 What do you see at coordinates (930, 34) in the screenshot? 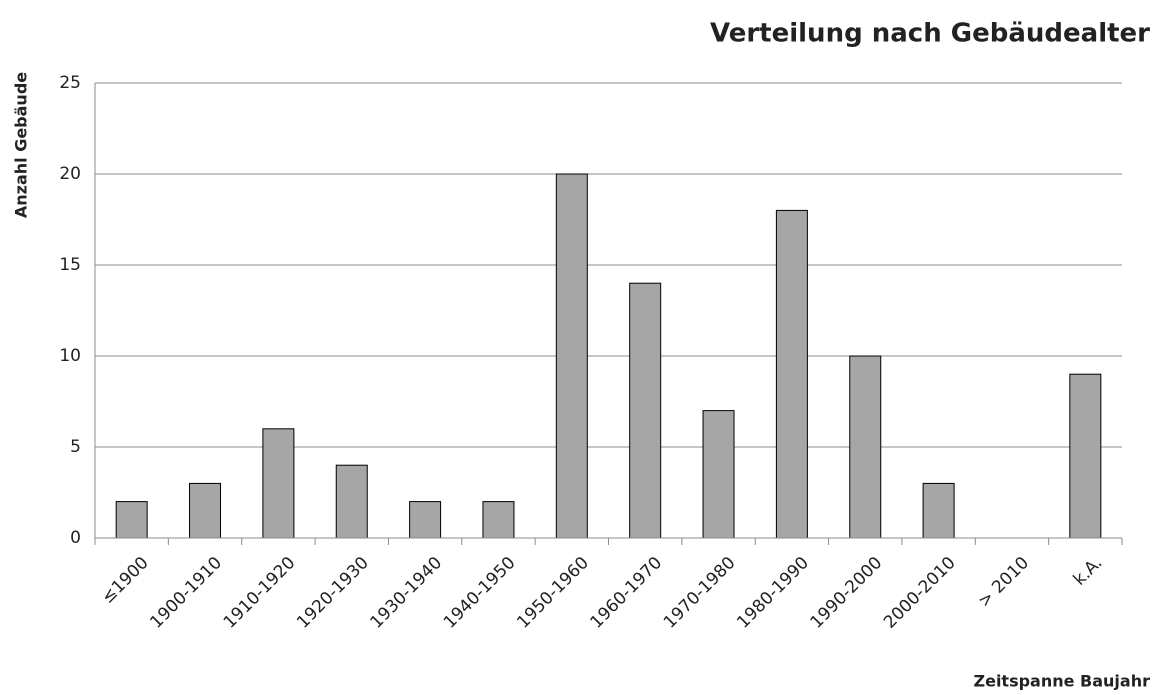
I see `chart-title: Verteilung nach Gebäudealter` at bounding box center [930, 34].